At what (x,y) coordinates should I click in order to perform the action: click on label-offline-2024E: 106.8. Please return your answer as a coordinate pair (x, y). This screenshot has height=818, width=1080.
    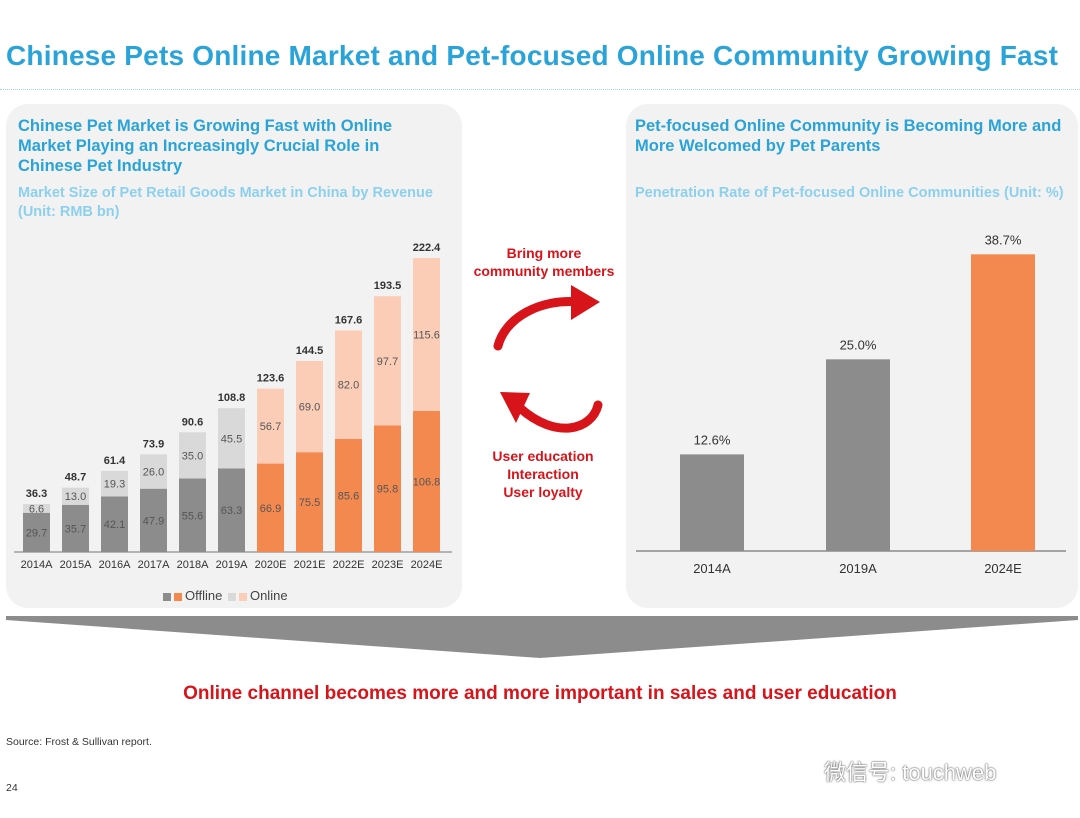
    Looking at the image, I should click on (427, 482).